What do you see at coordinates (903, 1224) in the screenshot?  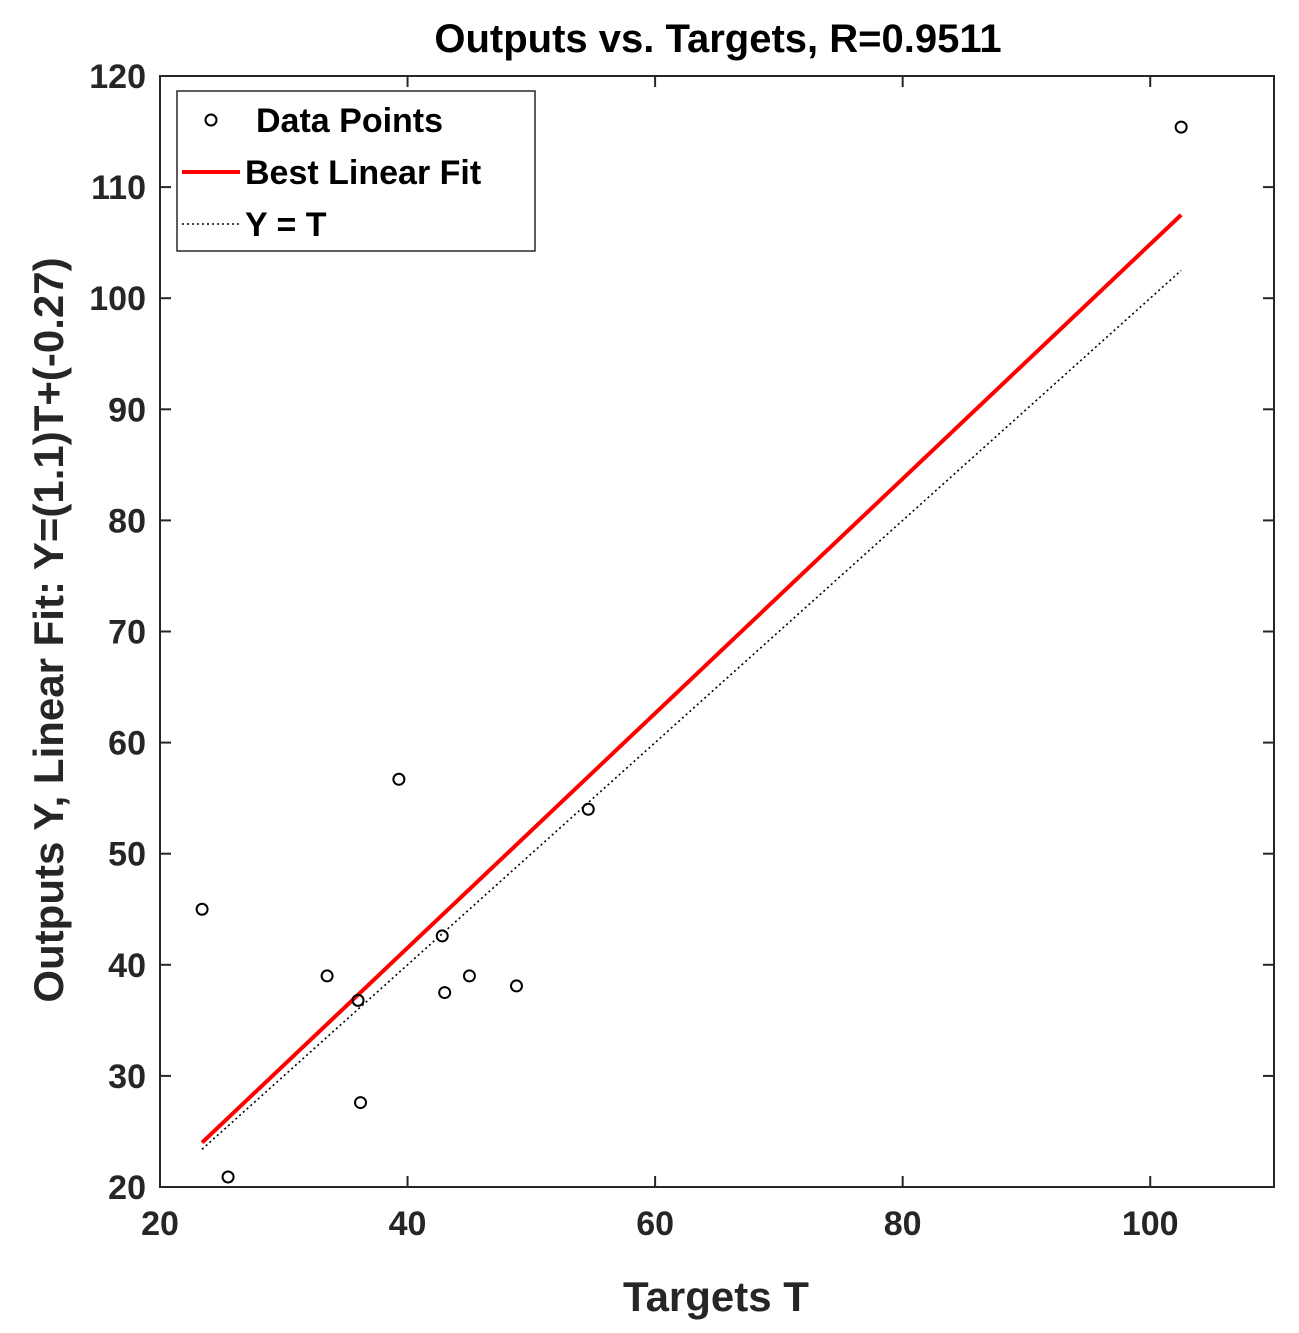 I see `x-tick-label: 80` at bounding box center [903, 1224].